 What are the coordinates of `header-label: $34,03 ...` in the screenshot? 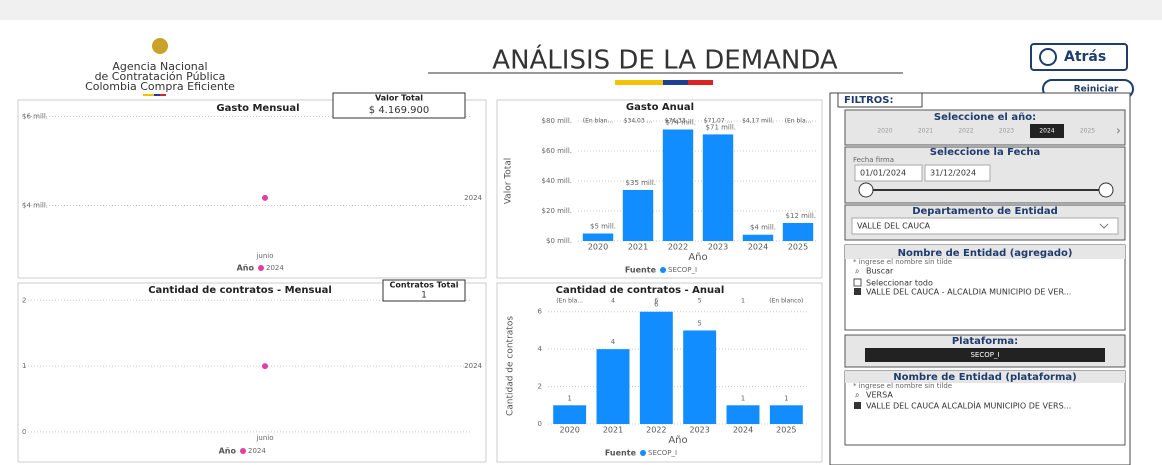 It's located at (638, 121).